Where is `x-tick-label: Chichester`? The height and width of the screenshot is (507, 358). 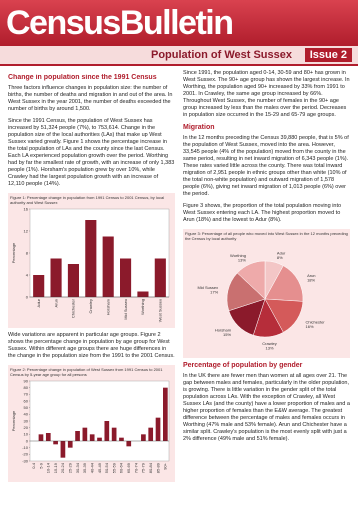 x-tick-label: Chichester is located at coordinates (73, 308).